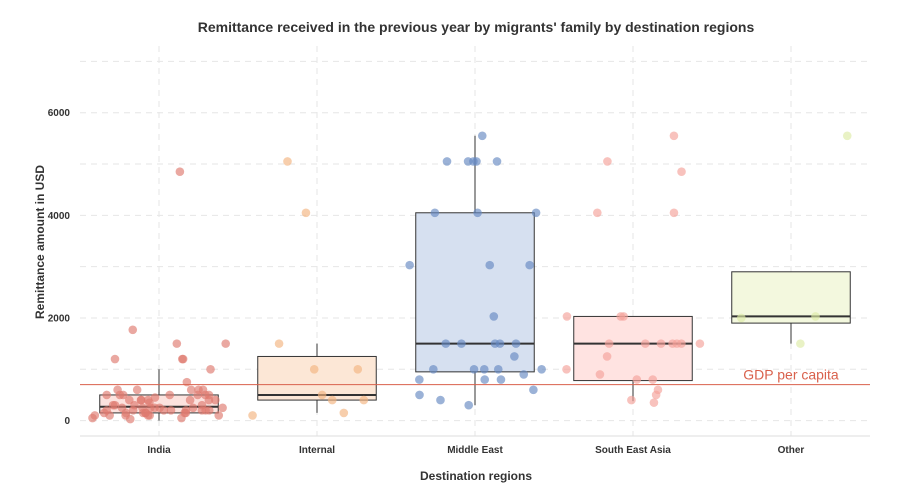  Describe the element at coordinates (317, 378) in the screenshot. I see `box-internal` at that location.